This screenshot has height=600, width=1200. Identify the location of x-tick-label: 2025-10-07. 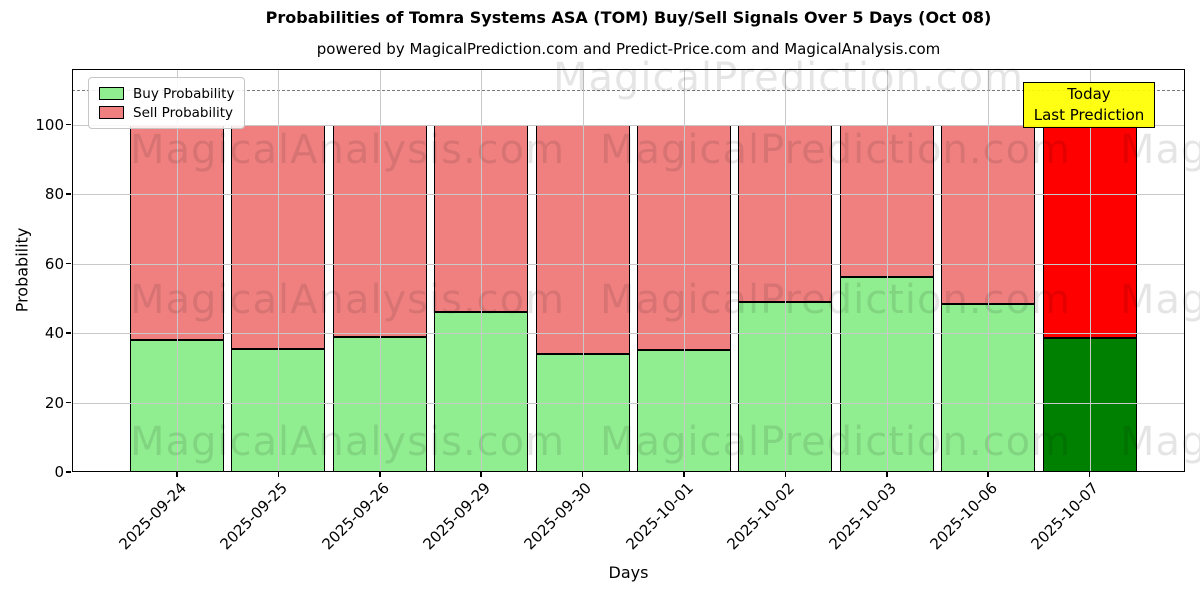
(1065, 516).